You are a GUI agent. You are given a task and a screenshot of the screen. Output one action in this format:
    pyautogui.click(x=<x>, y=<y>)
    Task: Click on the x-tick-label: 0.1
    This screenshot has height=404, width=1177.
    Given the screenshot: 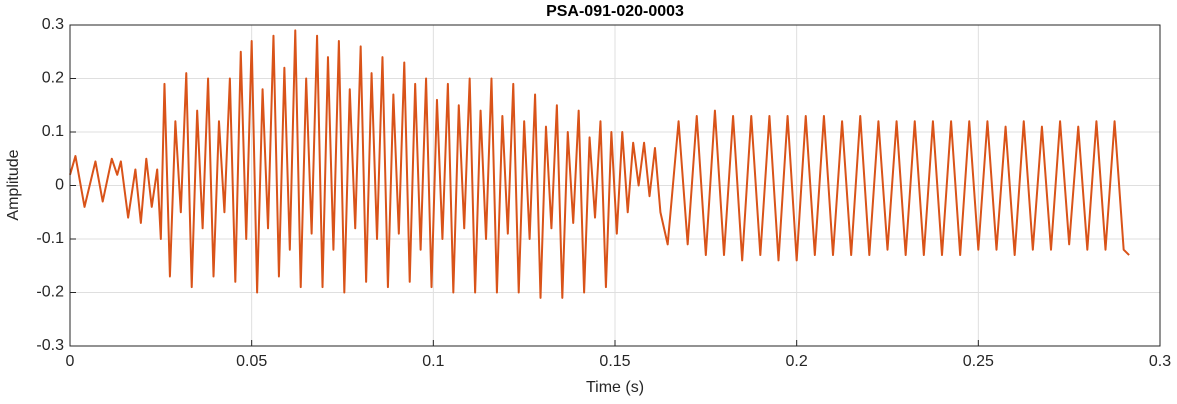 What is the action you would take?
    pyautogui.click(x=433, y=361)
    